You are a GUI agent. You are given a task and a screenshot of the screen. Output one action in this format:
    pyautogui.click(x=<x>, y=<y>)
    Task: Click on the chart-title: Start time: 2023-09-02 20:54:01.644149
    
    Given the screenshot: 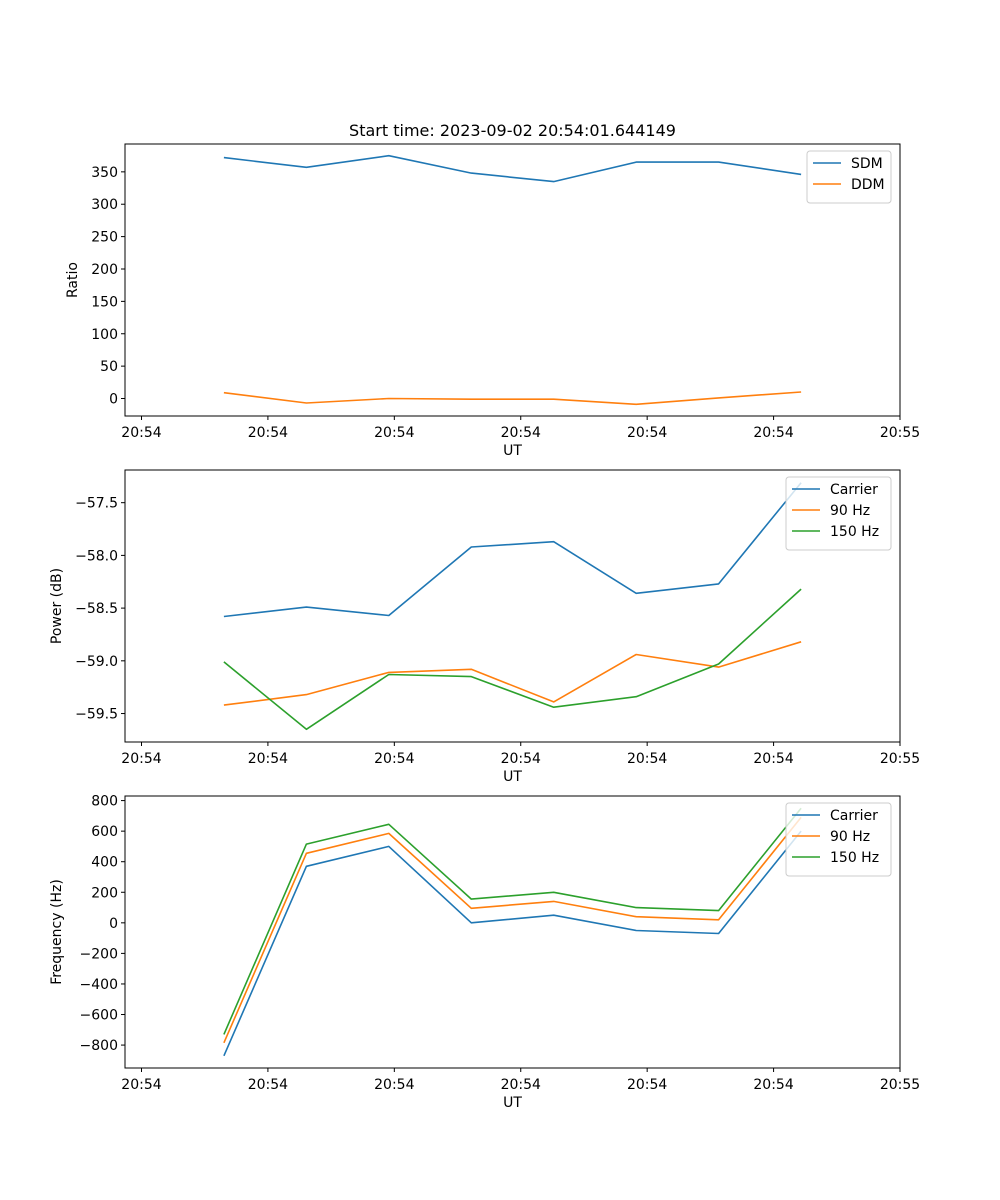 What is the action you would take?
    pyautogui.click(x=512, y=130)
    